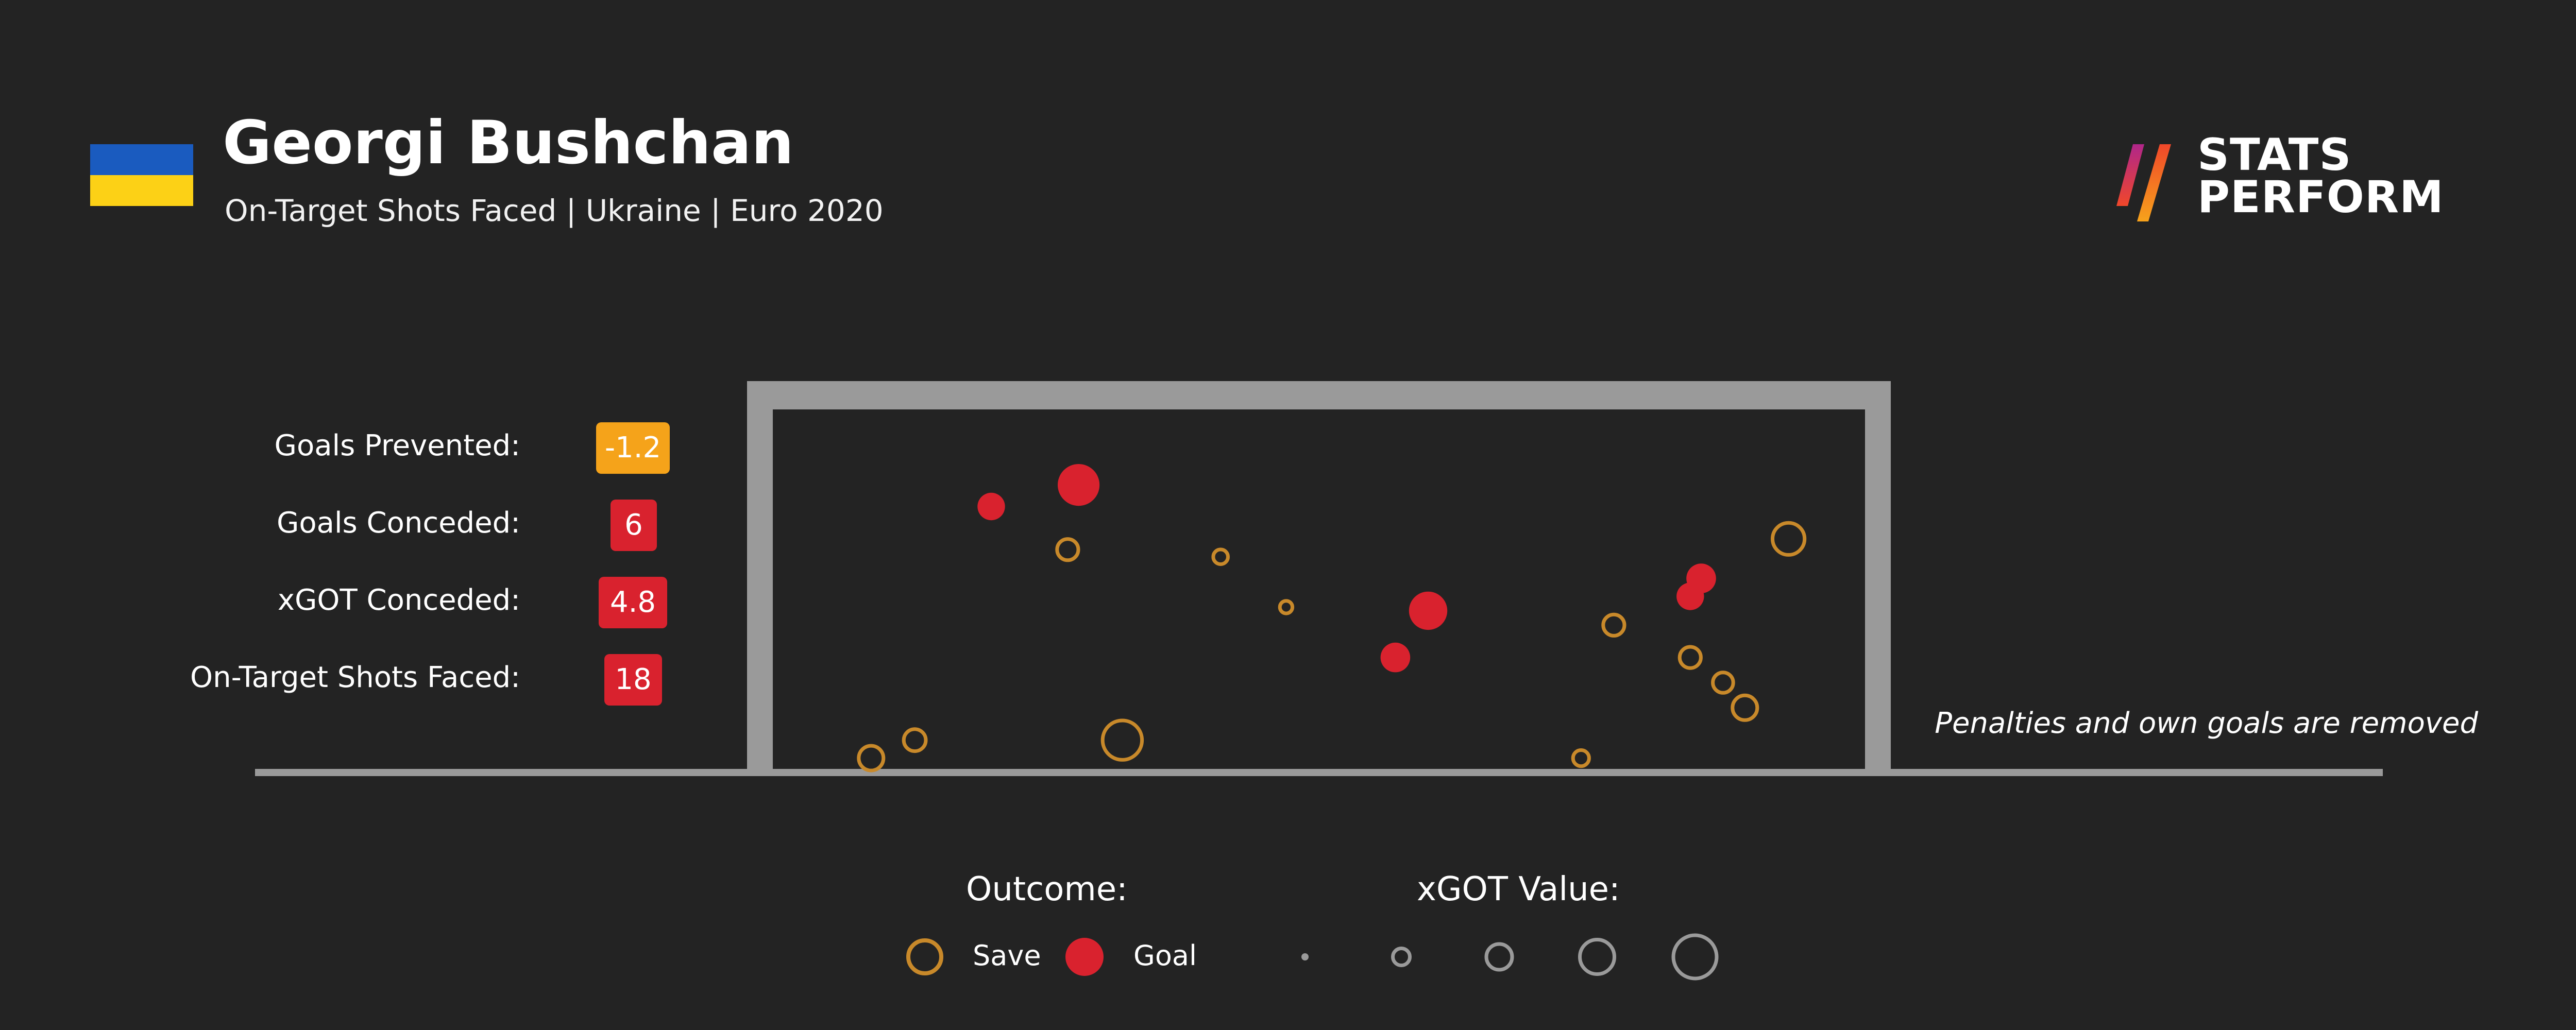  Describe the element at coordinates (398, 600) in the screenshot. I see `xgot-conceded-label: xGOT Conceded:` at that location.